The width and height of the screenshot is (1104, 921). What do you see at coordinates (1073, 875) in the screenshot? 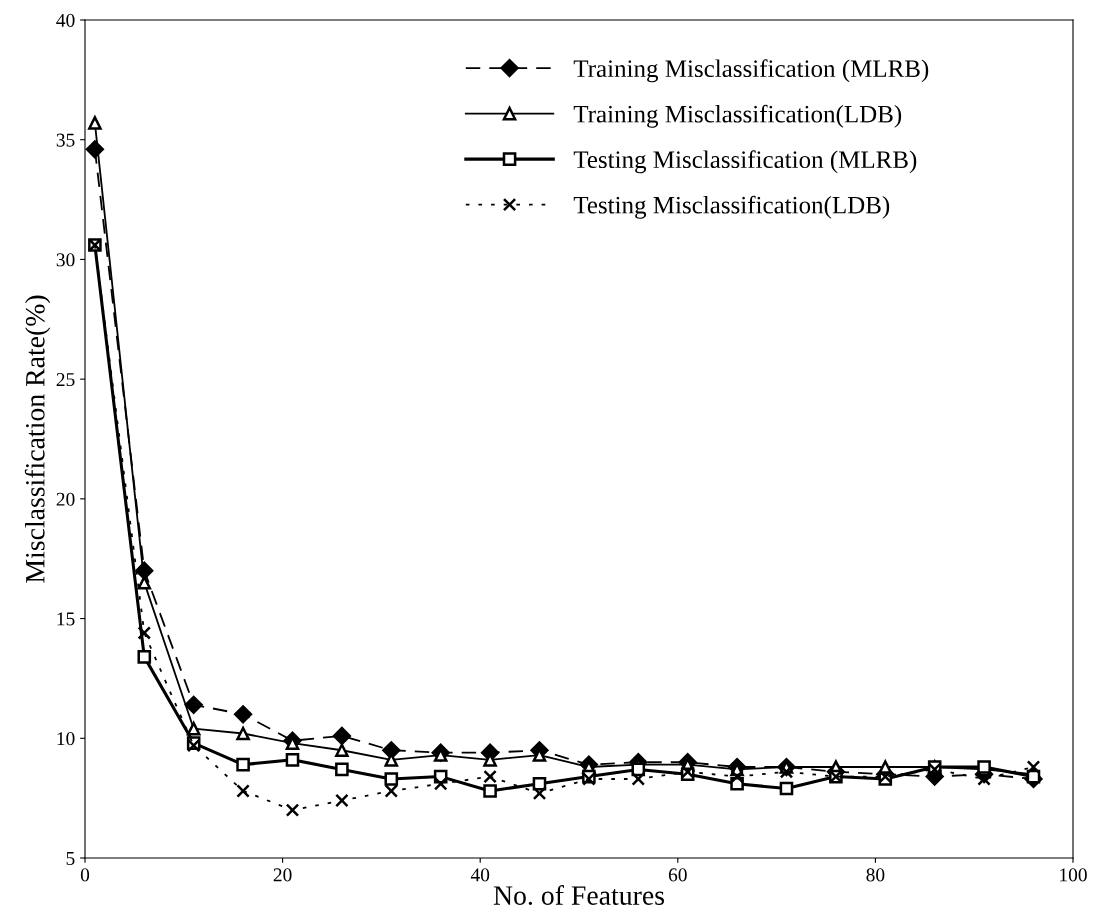
I see `x-tick-label: 100` at bounding box center [1073, 875].